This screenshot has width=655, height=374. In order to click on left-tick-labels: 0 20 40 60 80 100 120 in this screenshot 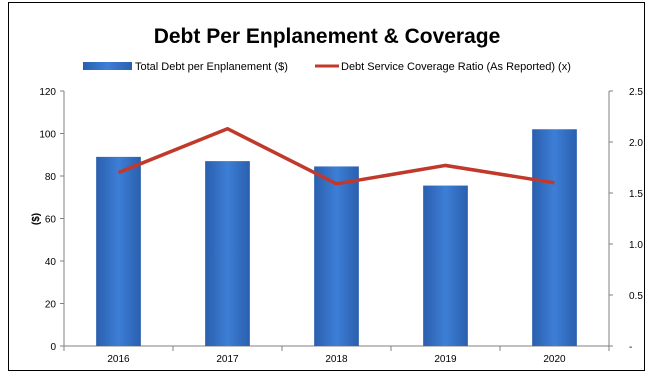, I will do `click(51, 220)`.